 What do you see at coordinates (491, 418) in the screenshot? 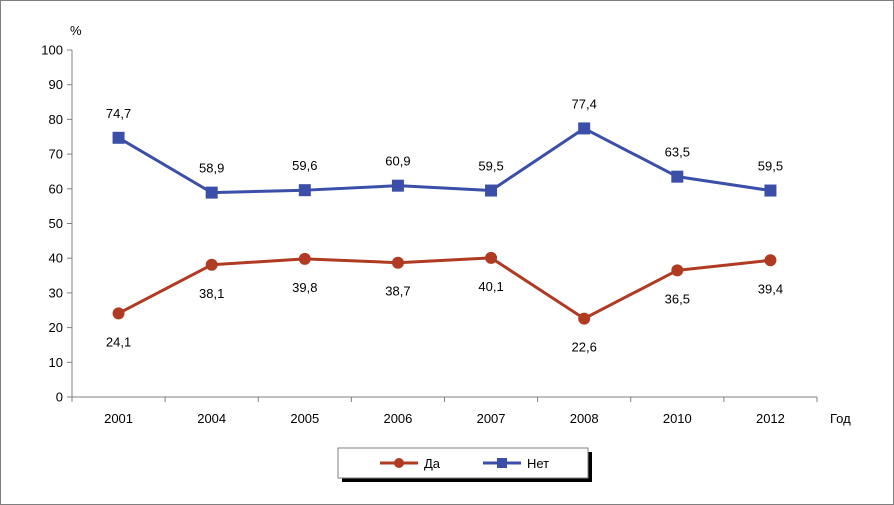
I see `x-tick-label: 2007` at bounding box center [491, 418].